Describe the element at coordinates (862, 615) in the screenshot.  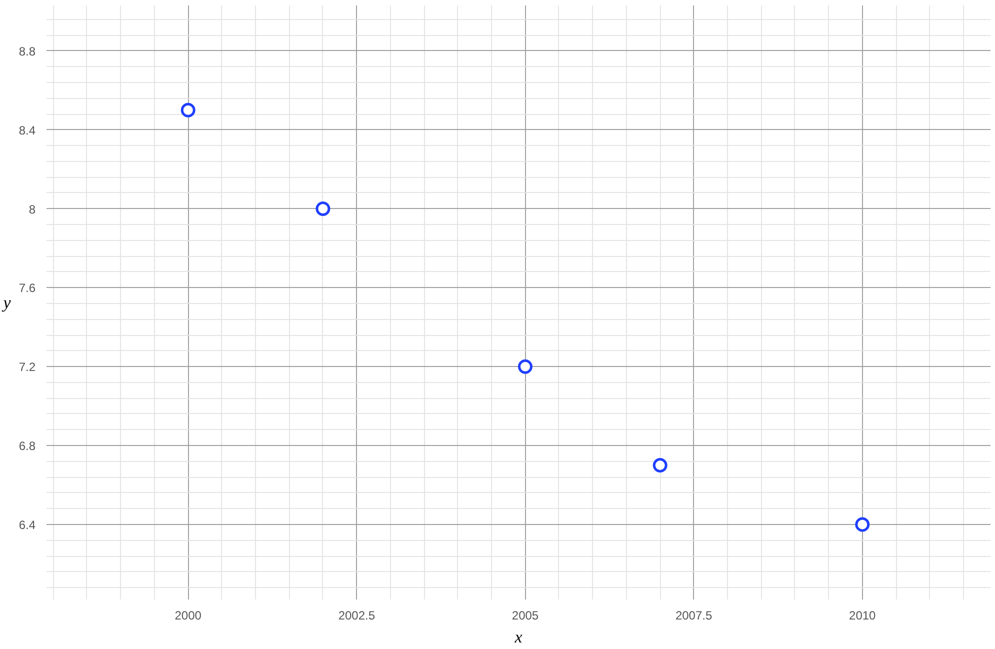
I see `x-tick-label: 2010` at that location.